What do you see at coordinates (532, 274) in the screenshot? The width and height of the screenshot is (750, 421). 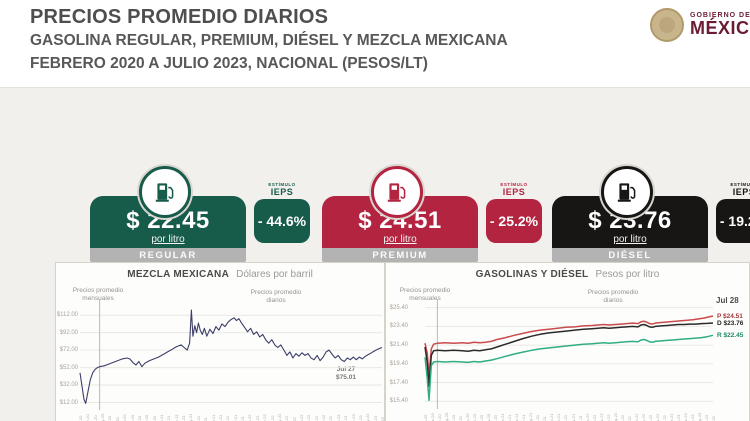 I see `chart-title: GASOLINAS Y DIÉSEL` at bounding box center [532, 274].